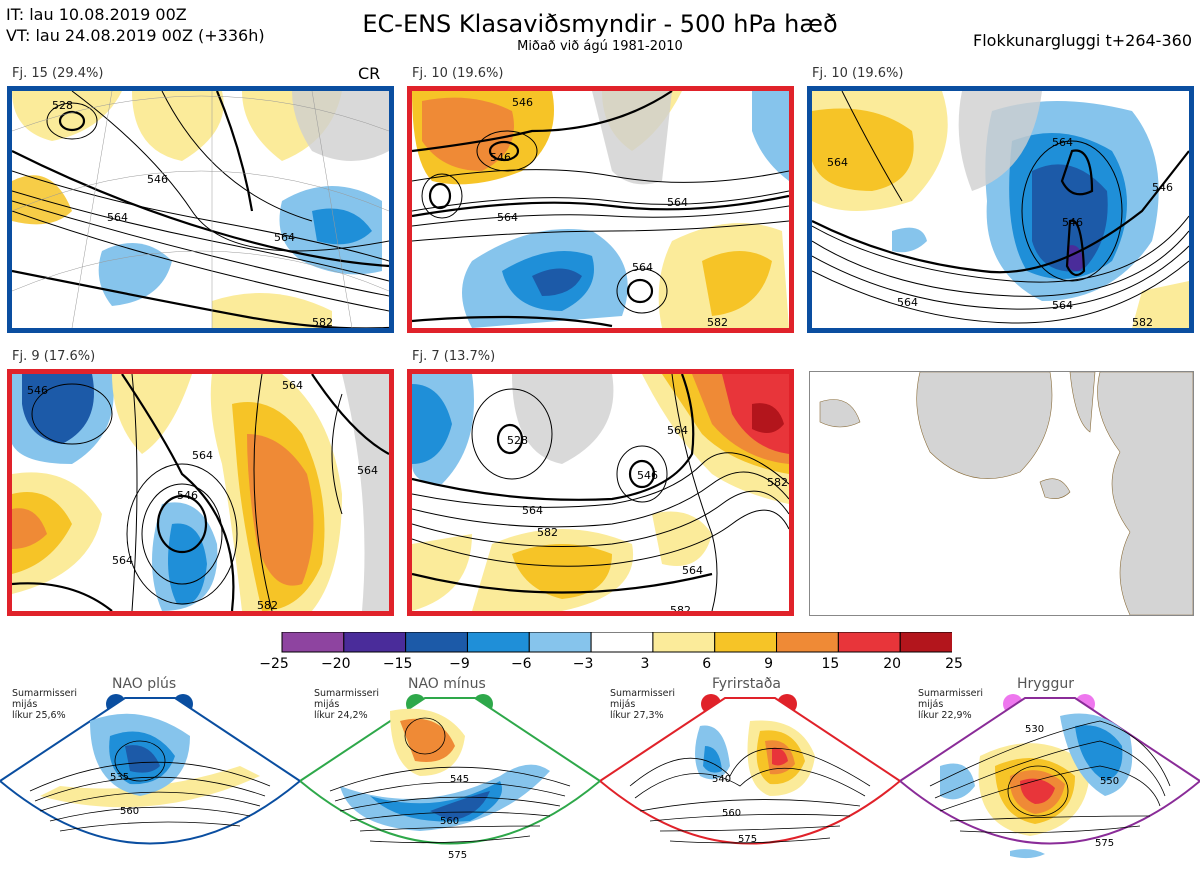  What do you see at coordinates (459, 779) in the screenshot?
I see `contour-label: 545` at bounding box center [459, 779].